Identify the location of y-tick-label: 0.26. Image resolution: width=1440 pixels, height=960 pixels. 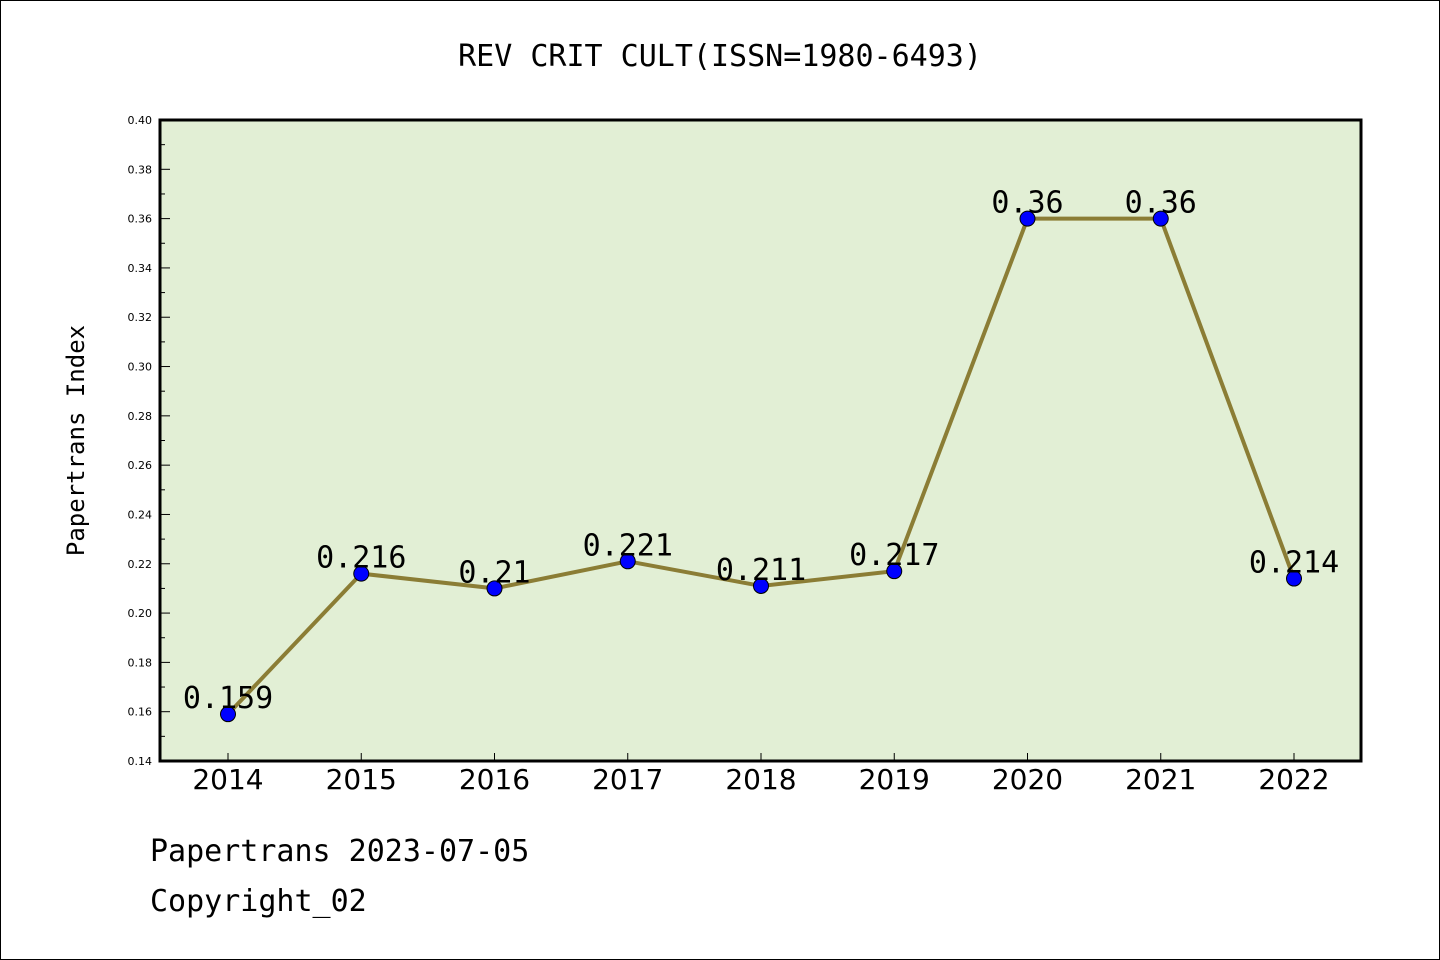
(140, 465).